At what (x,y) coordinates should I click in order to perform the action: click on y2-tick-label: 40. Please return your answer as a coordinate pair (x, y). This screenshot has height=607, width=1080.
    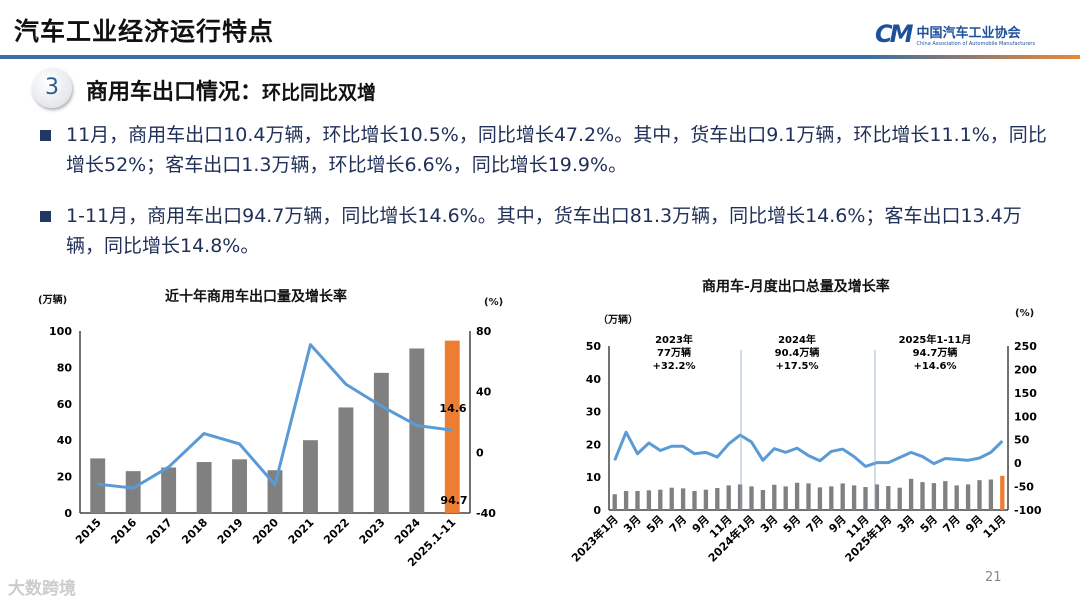
    Looking at the image, I should click on (484, 392).